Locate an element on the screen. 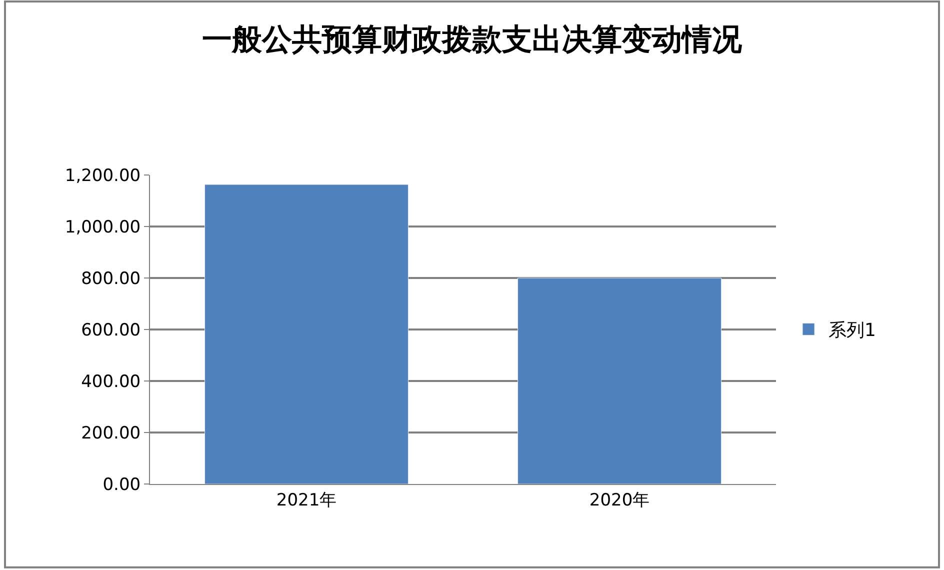 This screenshot has width=944, height=570. y-tick-label: 1,200.00 is located at coordinates (102, 176).